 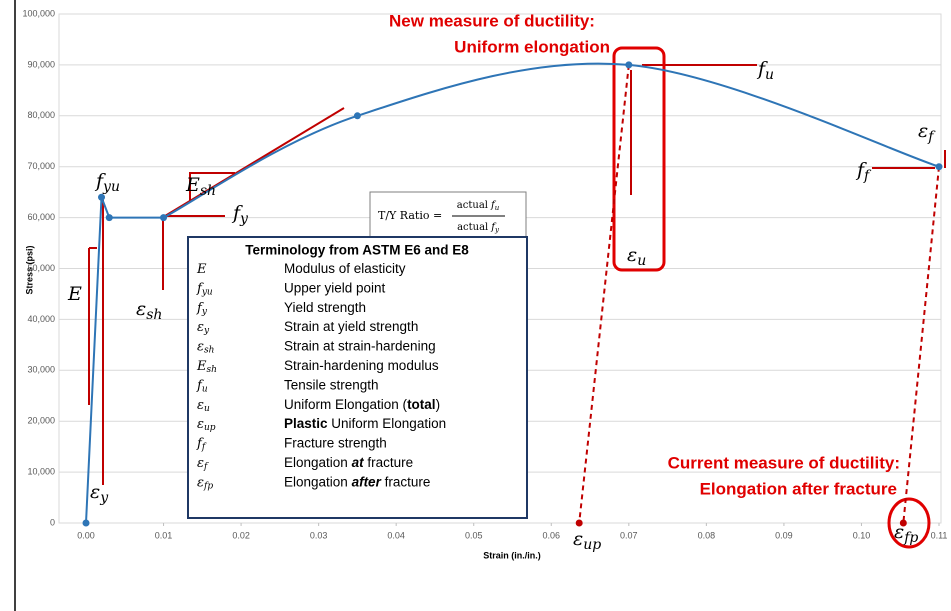 What do you see at coordinates (421, 403) in the screenshot?
I see `desc-part: total` at bounding box center [421, 403].